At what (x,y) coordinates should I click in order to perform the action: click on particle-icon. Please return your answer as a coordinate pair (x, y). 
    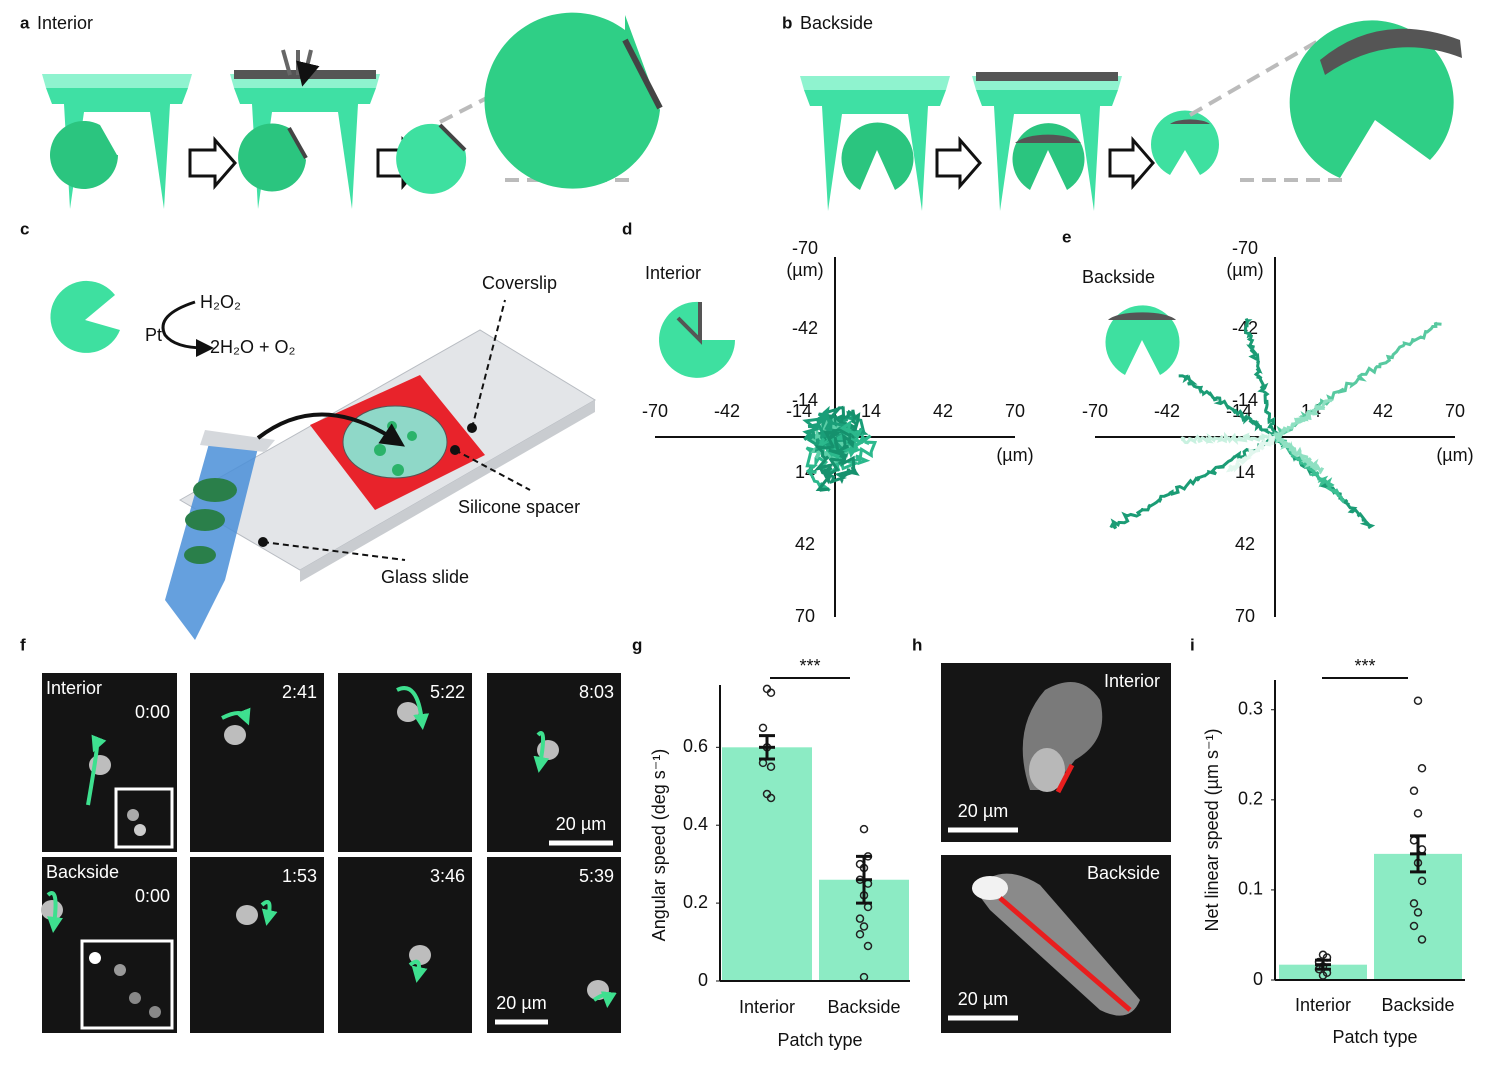
    Looking at the image, I should click on (1142, 340).